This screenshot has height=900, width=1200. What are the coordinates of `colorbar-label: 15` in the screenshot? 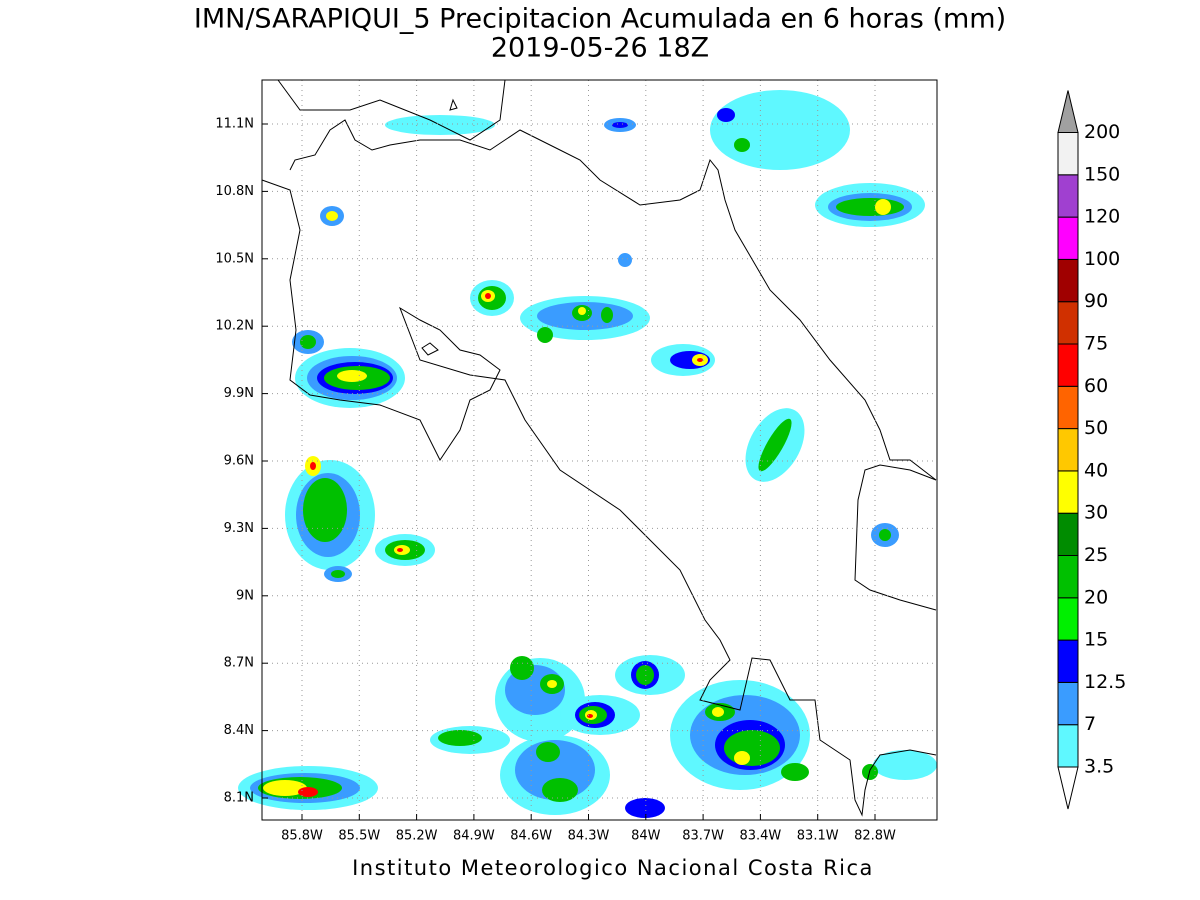 It's located at (1096, 640).